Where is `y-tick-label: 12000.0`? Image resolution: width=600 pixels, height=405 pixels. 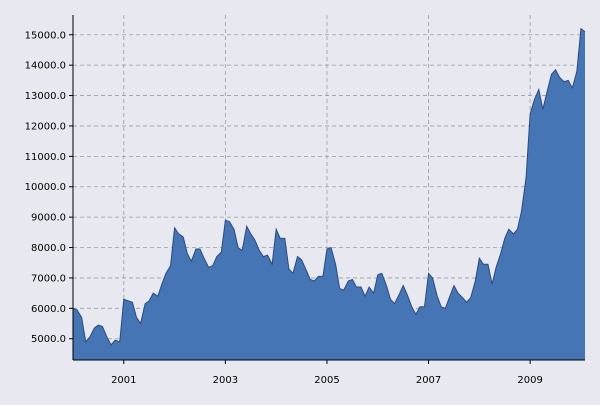
y-tick-label: 12000.0 is located at coordinates (45, 126).